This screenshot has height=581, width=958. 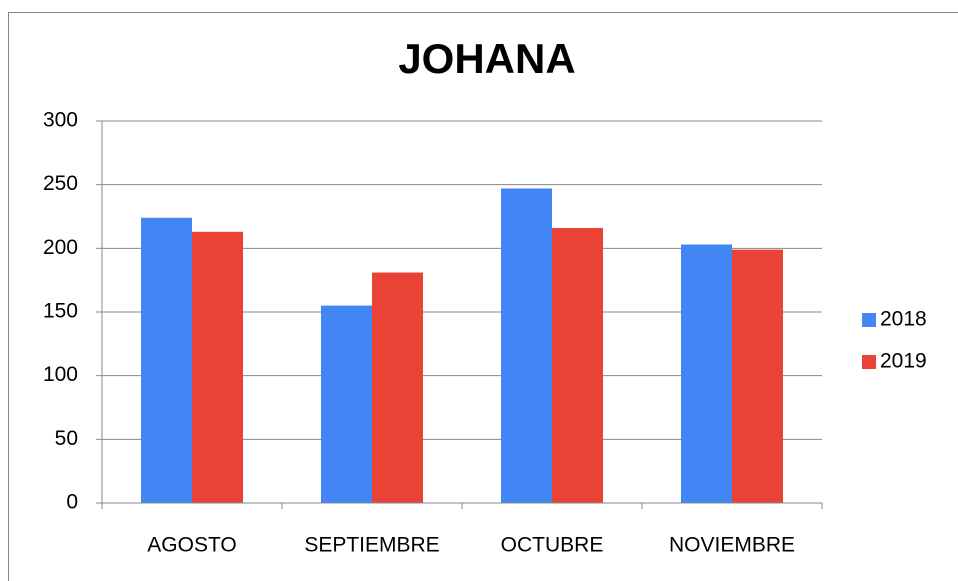 I want to click on y-tick-label: 50, so click(x=66, y=438).